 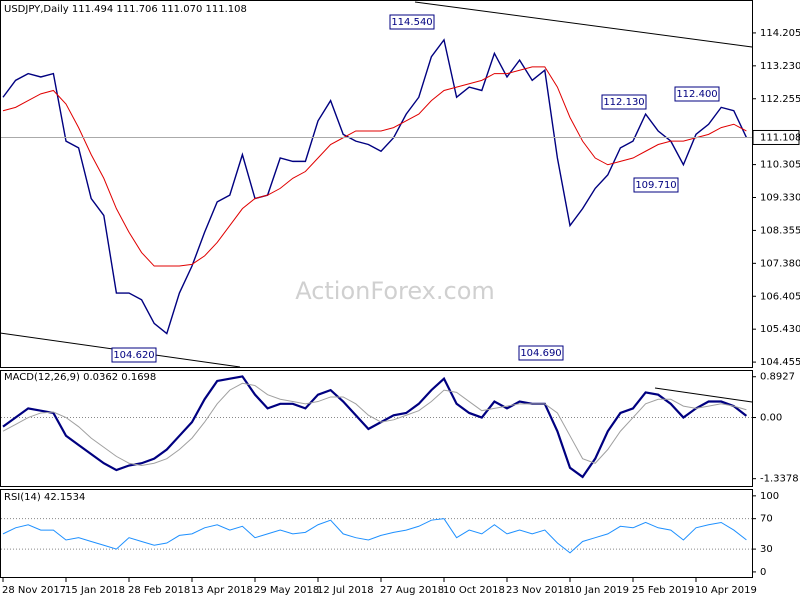 I want to click on rsi-title: RSI(14) 42.1534, so click(x=44, y=497).